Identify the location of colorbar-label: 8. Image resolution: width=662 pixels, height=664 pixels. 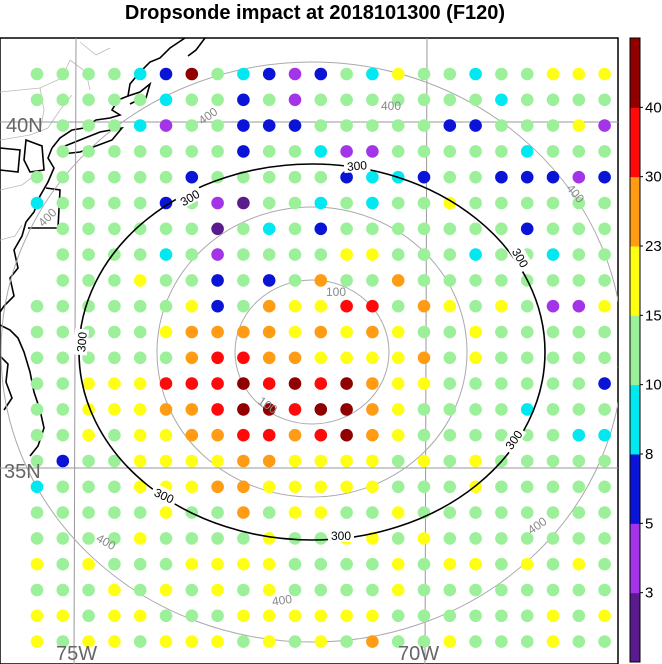
(649, 454).